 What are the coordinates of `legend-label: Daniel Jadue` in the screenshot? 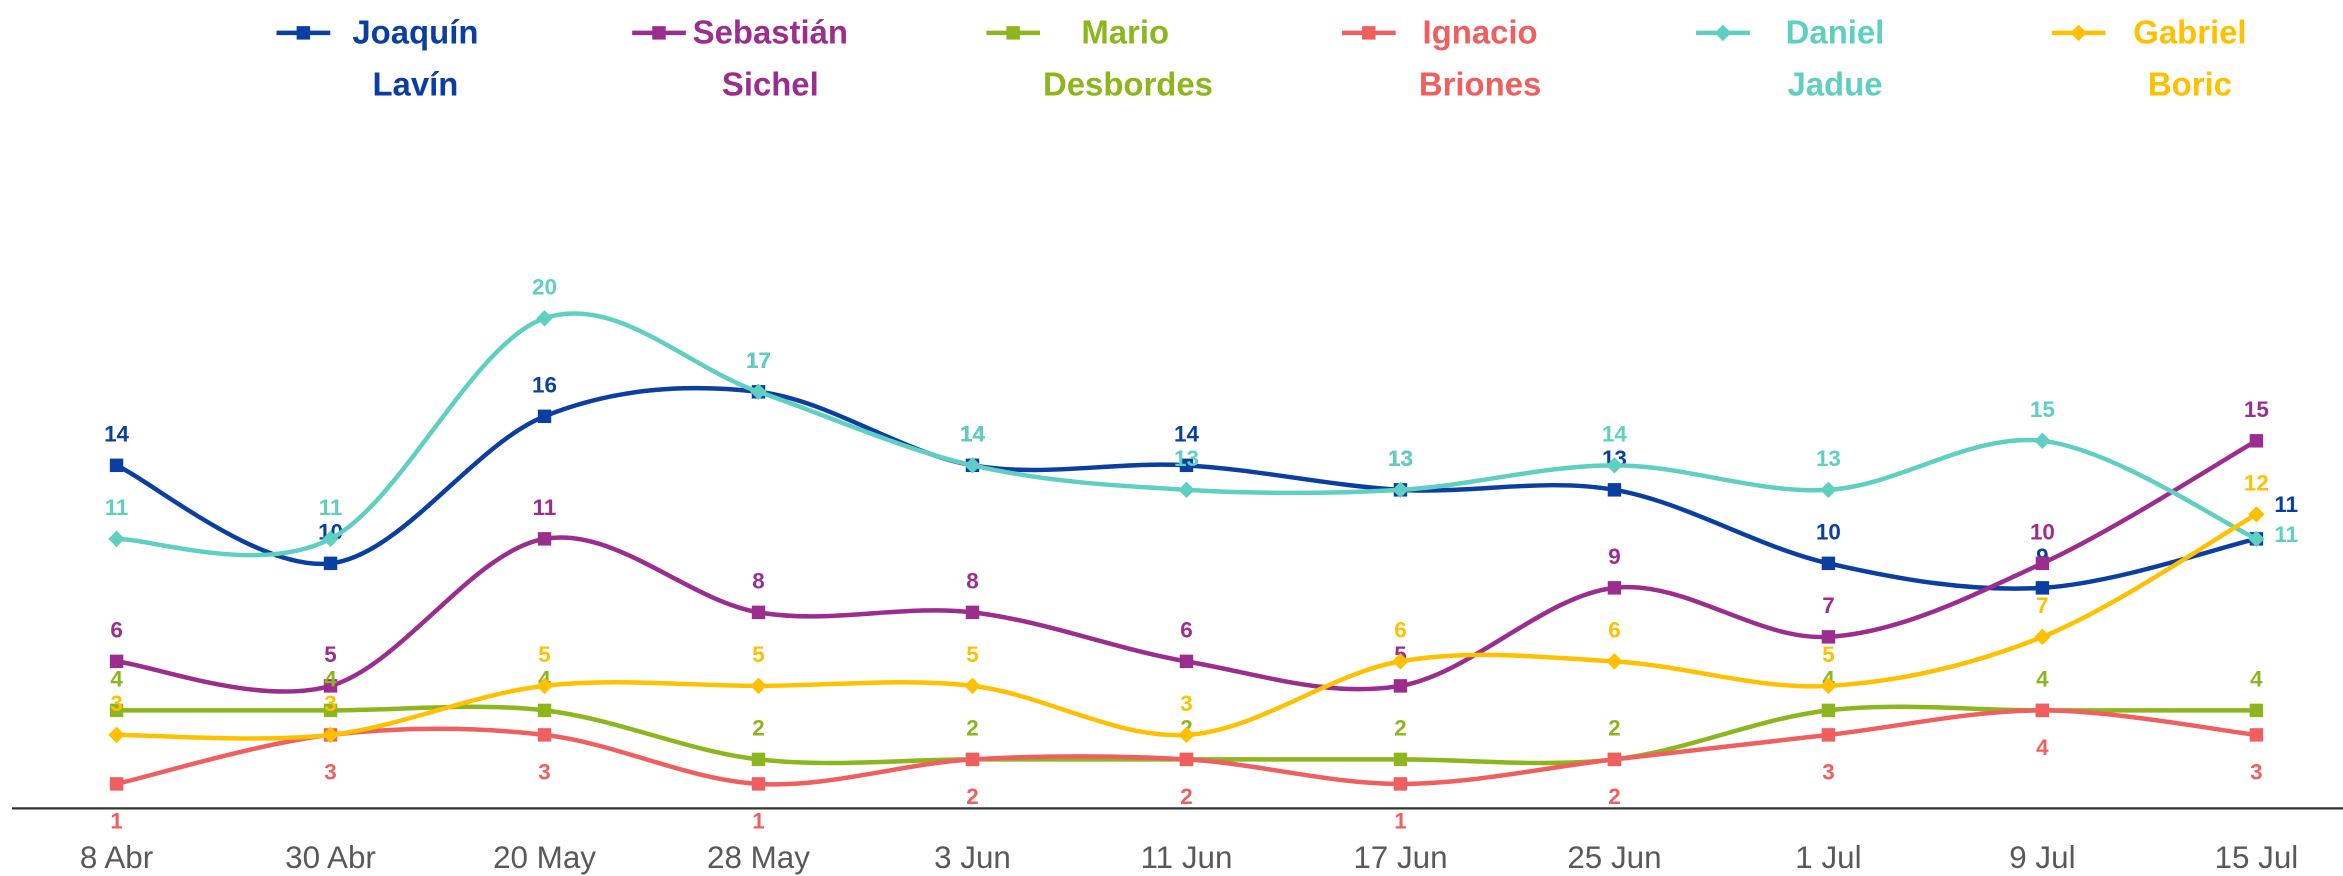 It's located at (1835, 58).